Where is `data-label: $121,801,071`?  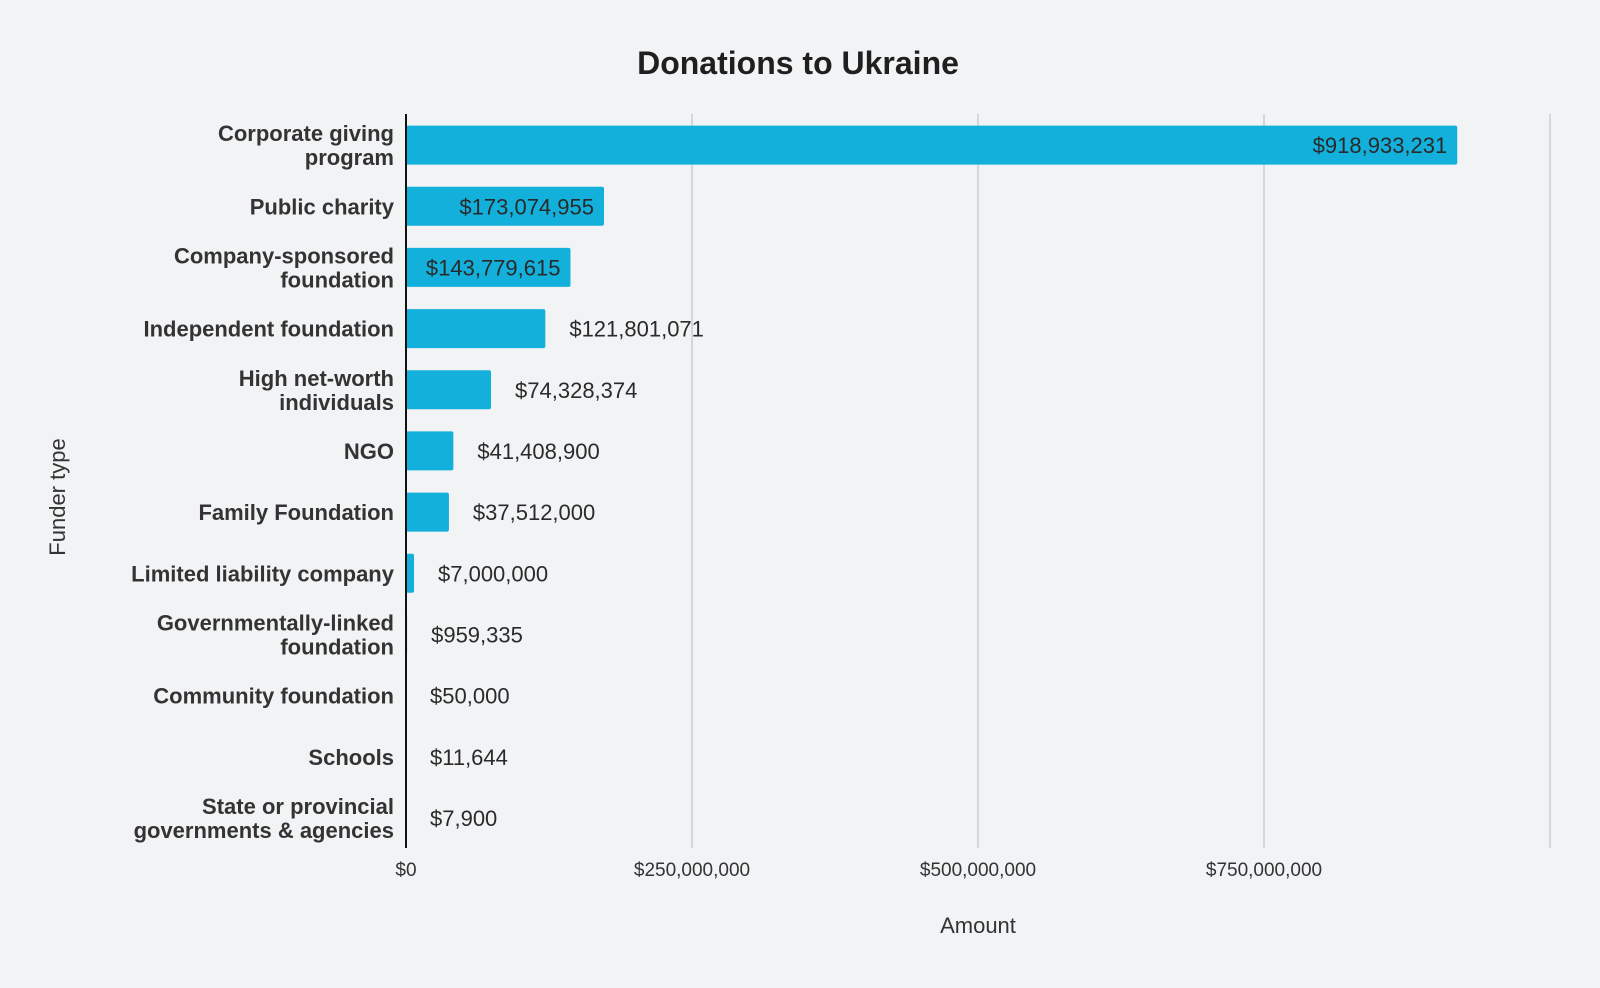
data-label: $121,801,071 is located at coordinates (636, 329).